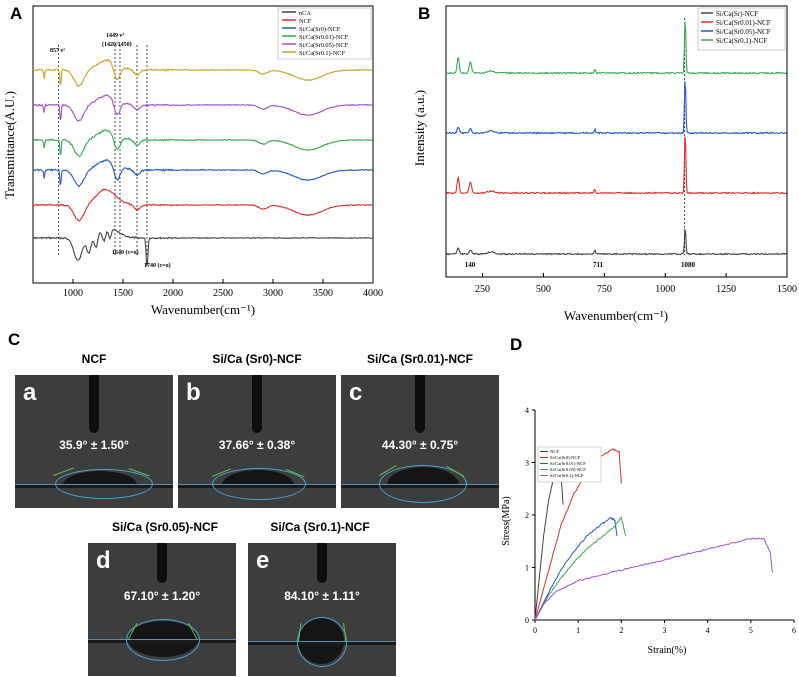  I want to click on photo-title-e: Si/Ca (Sr0.1)-NCF, so click(320, 527).